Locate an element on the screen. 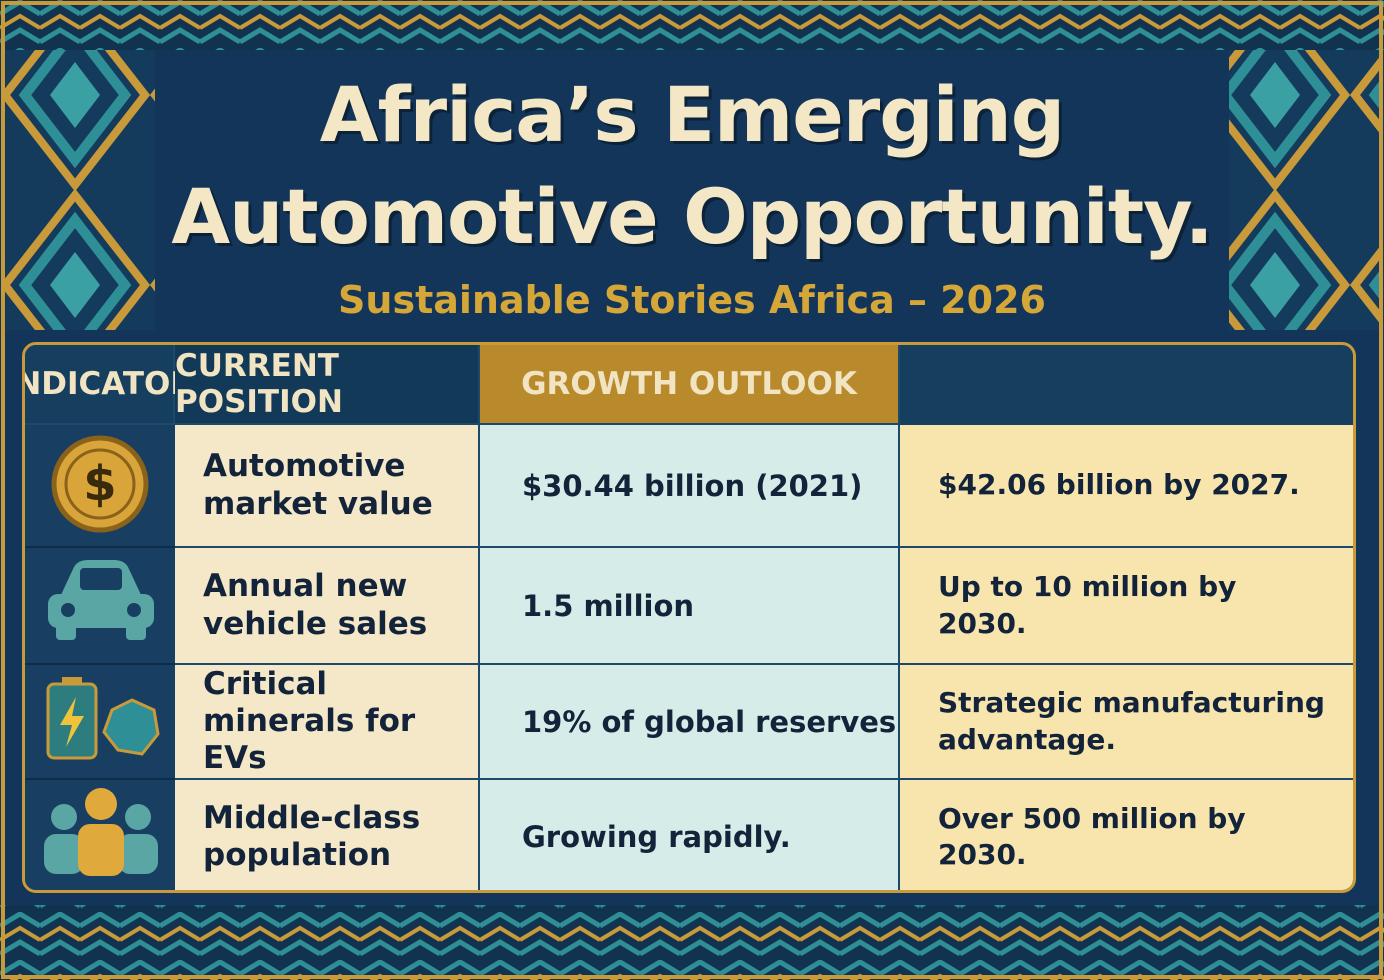  row-icons: $ is located at coordinates (102, 655).